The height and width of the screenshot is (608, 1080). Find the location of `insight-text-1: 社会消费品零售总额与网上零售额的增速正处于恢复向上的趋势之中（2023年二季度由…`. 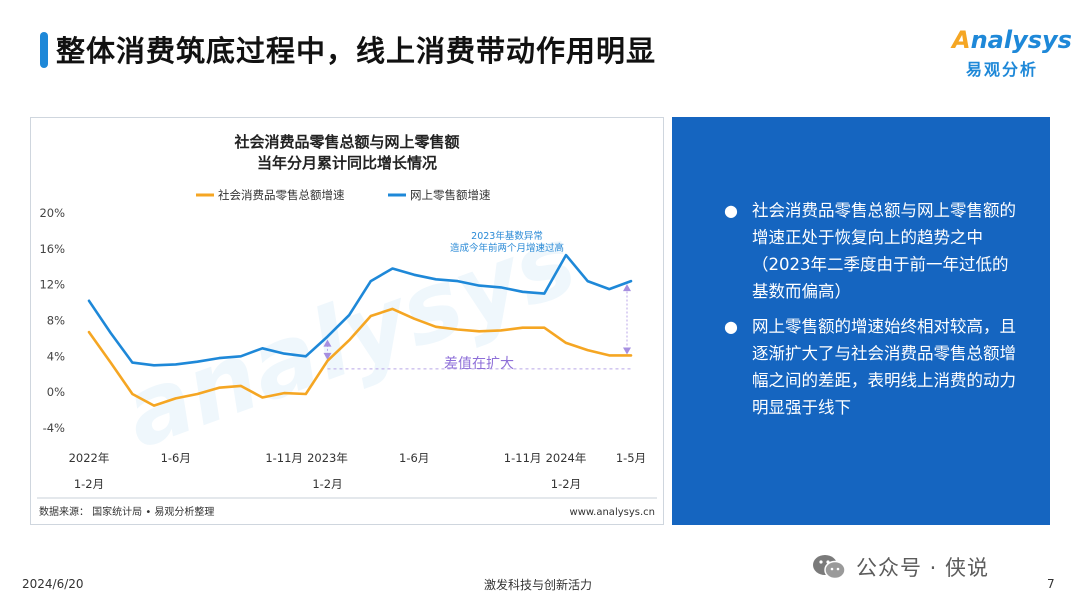

insight-text-1: 社会消费品零售总额与网上零售额的增速正处于恢复向上的趋势之中（2023年二季度由… is located at coordinates (884, 251).